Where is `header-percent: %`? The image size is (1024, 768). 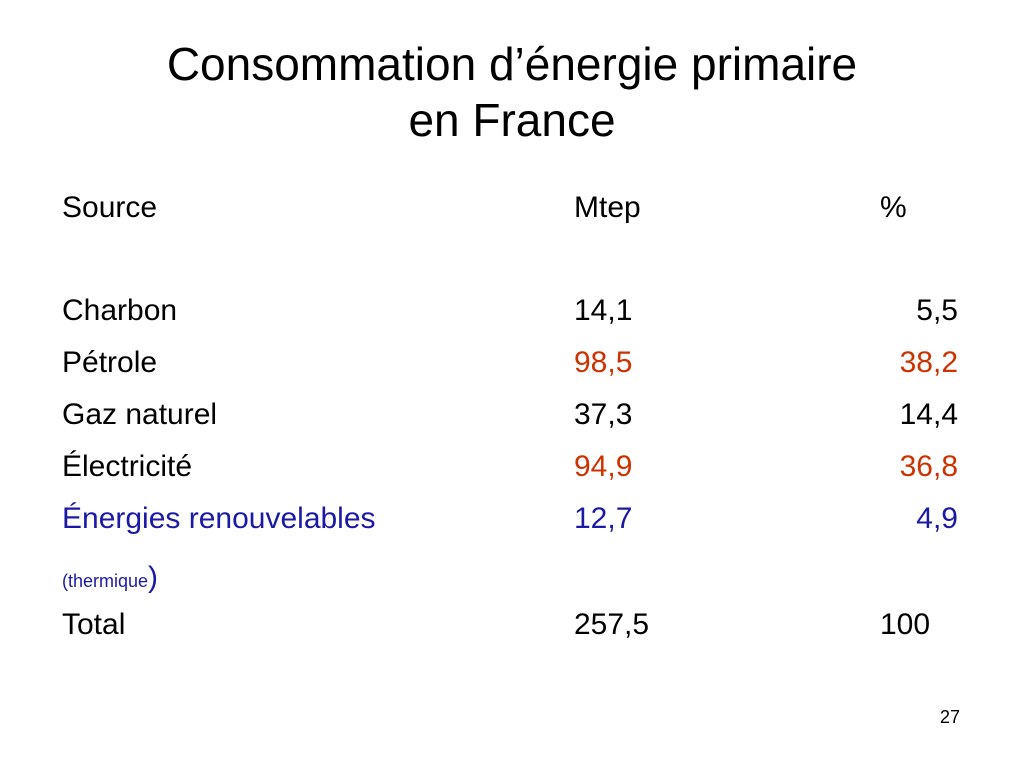 header-percent: % is located at coordinates (893, 207).